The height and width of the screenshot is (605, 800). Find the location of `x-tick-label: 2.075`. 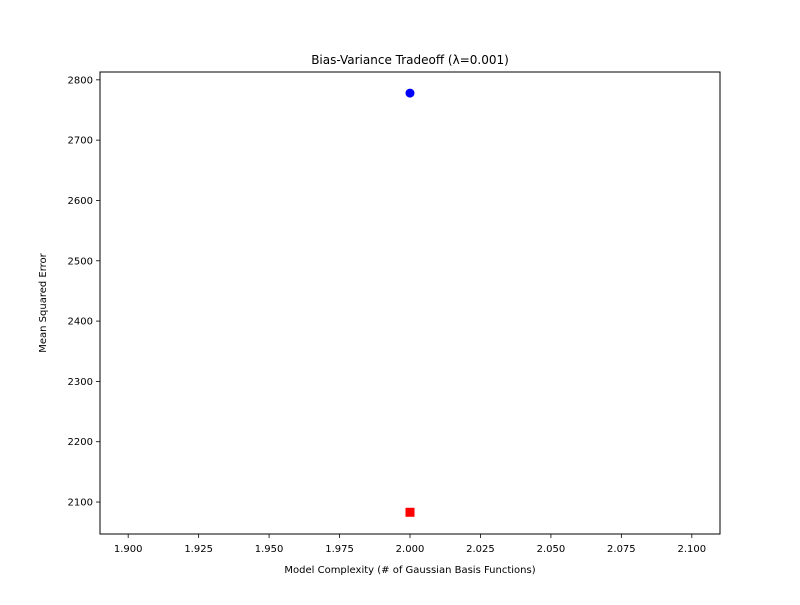

x-tick-label: 2.075 is located at coordinates (621, 549).